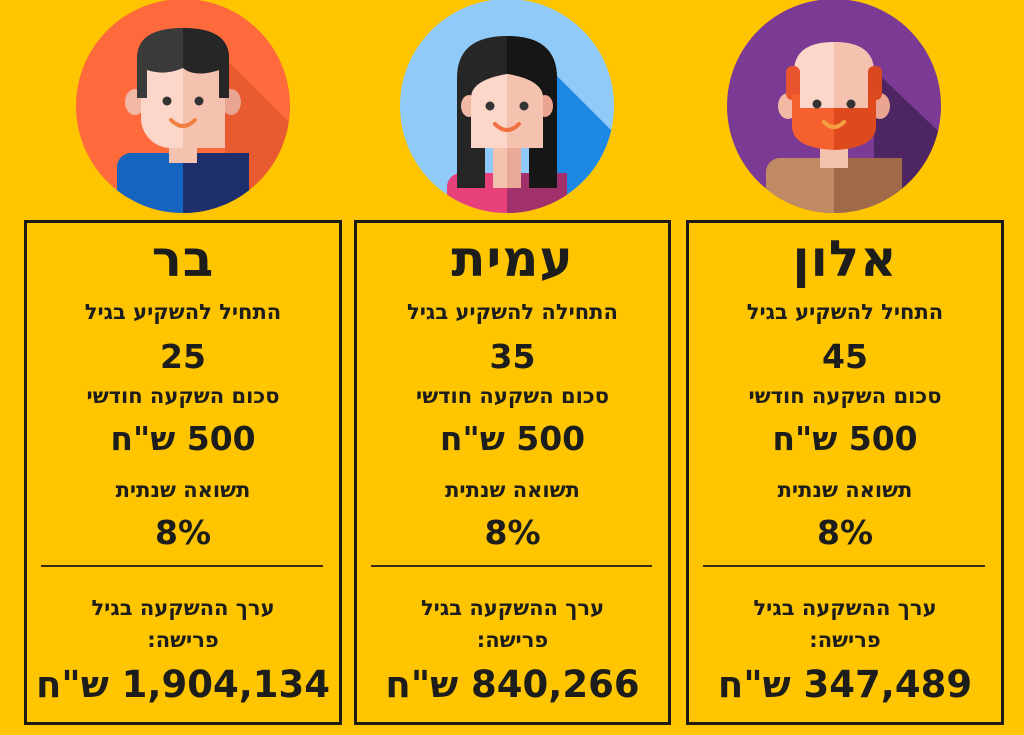  I want to click on woman-avatar-icon, so click(507, 106).